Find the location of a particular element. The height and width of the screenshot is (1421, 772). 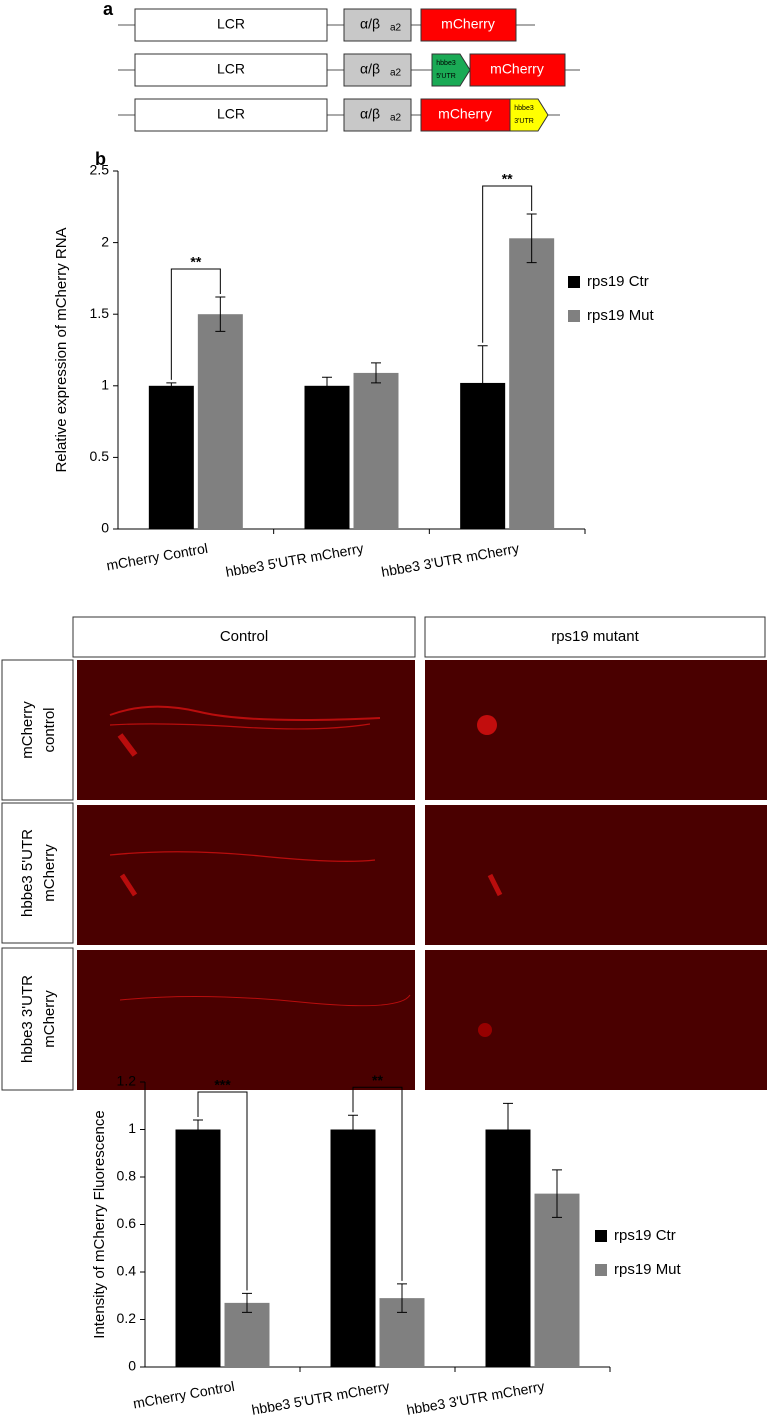

row-label: hbbe3 3'UTR is located at coordinates (27, 1019).